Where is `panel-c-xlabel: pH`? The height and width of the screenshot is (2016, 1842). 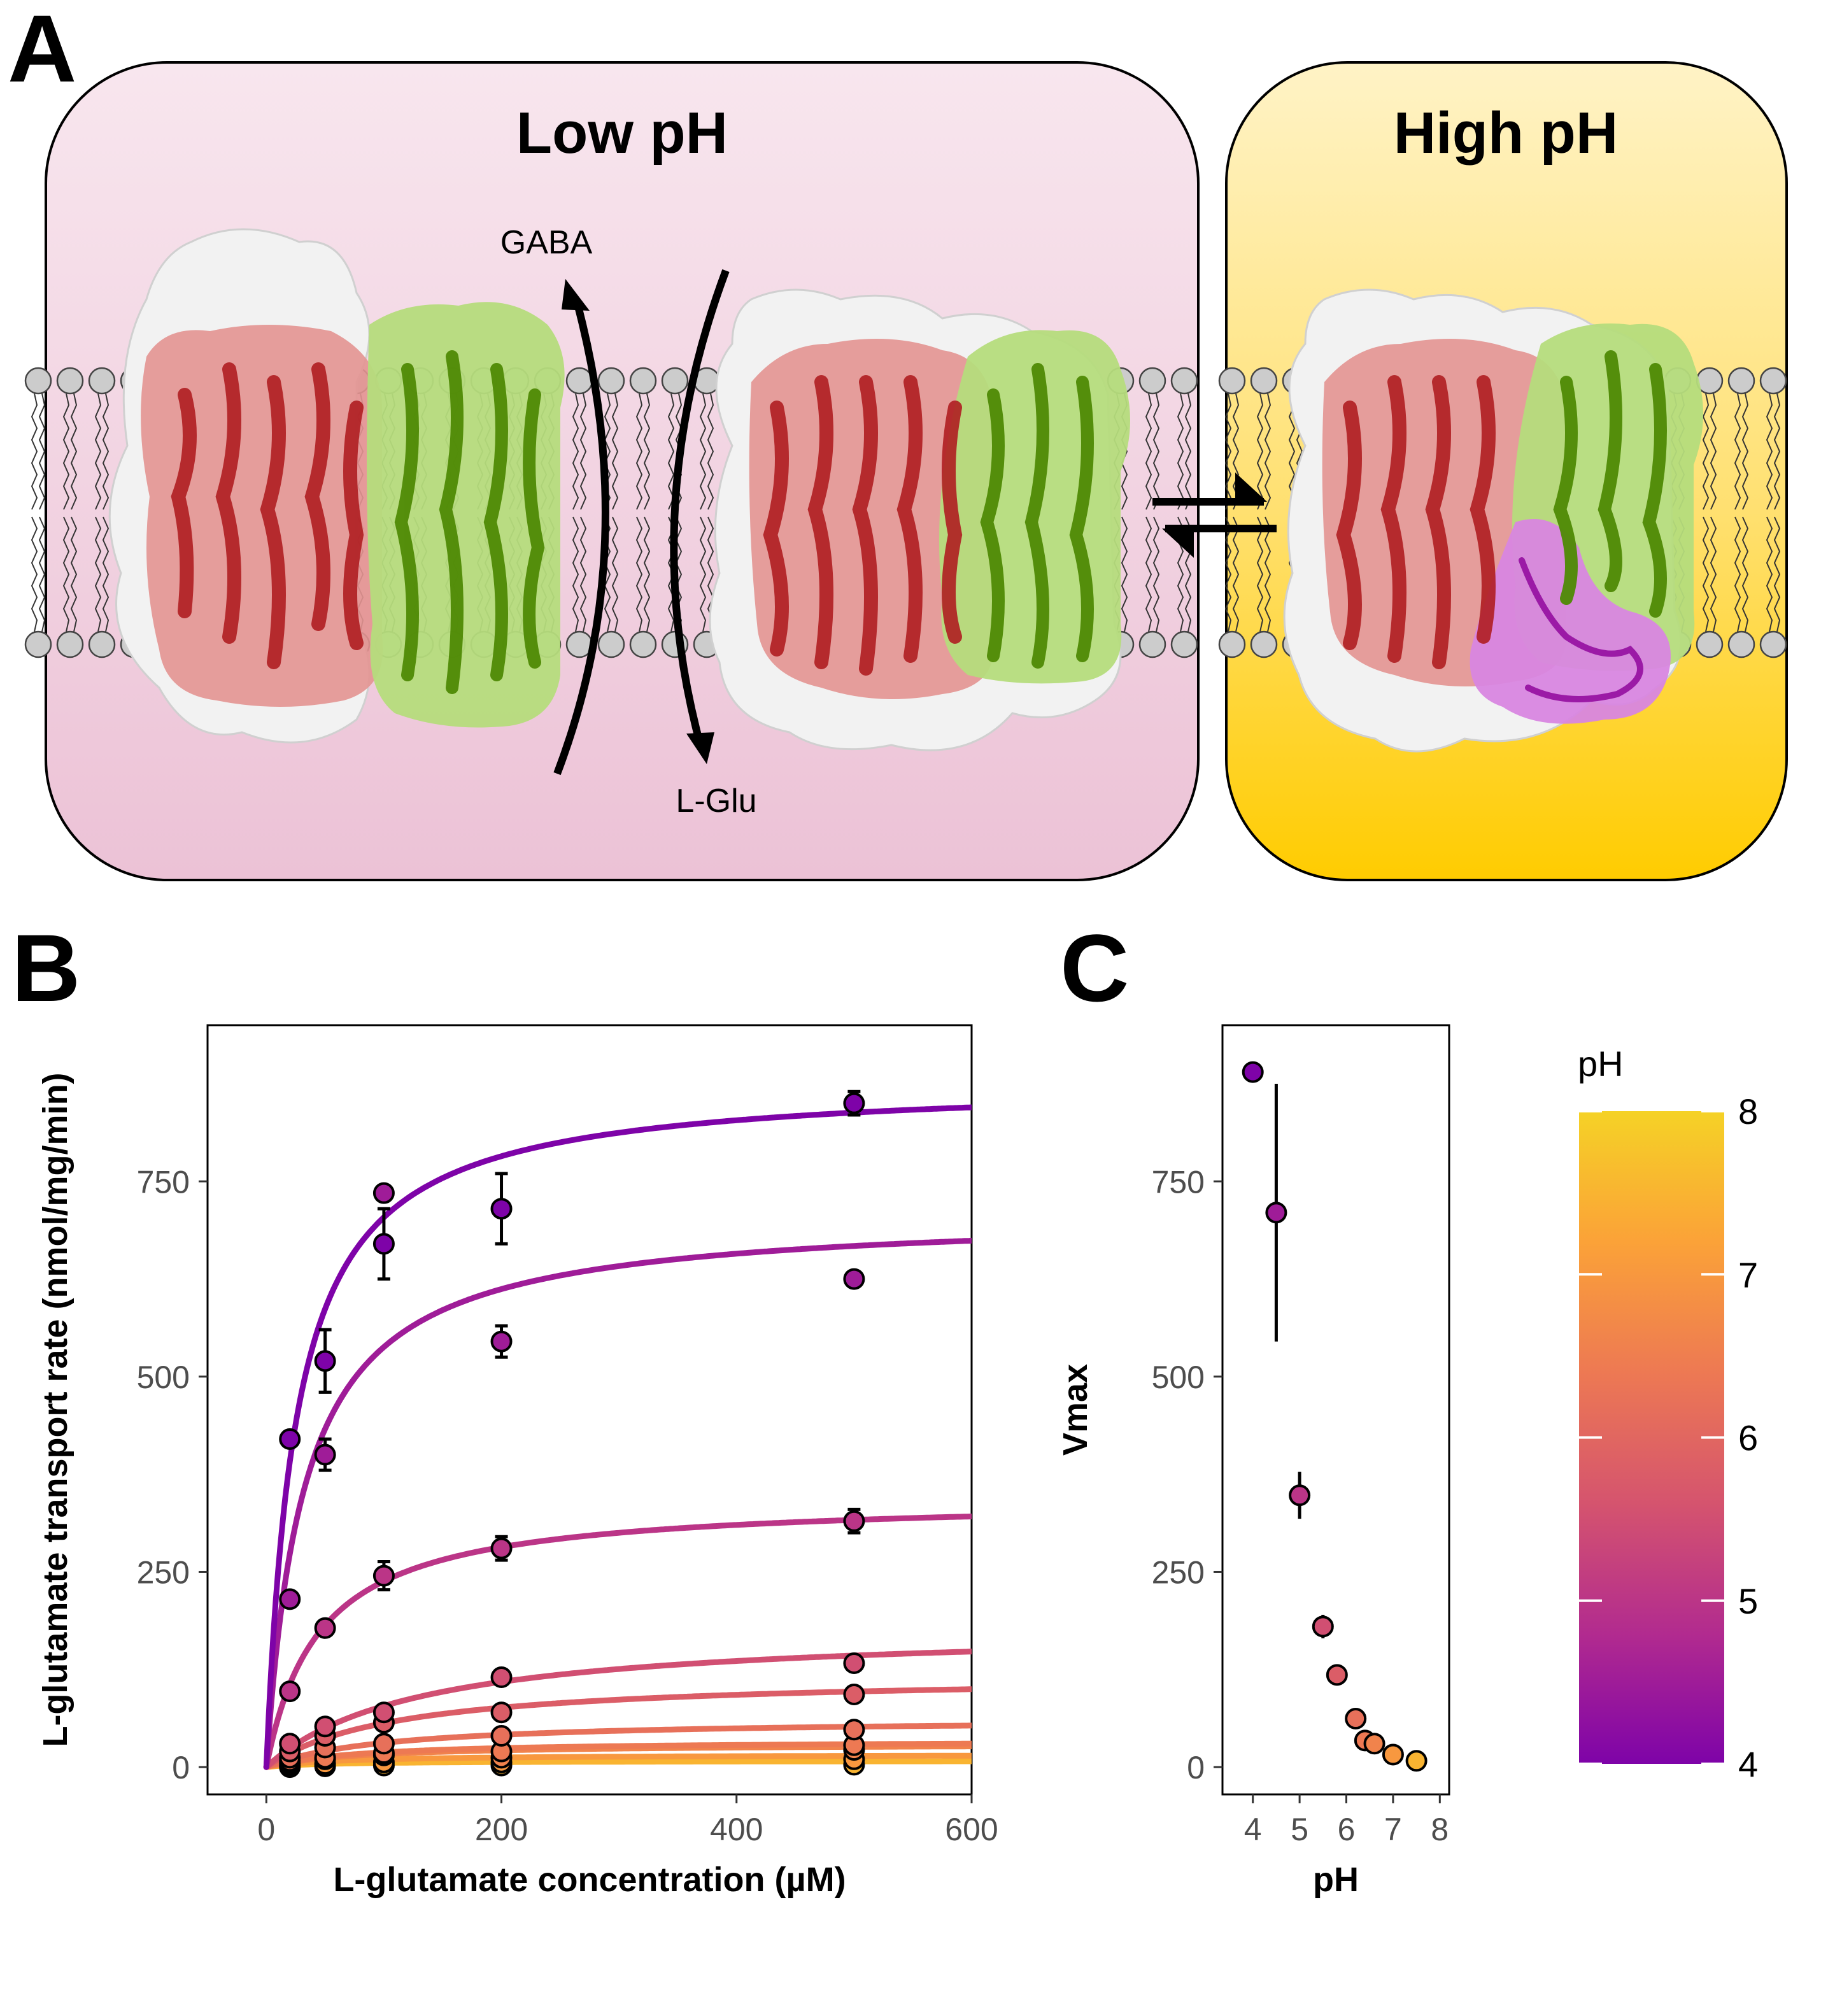 panel-c-xlabel: pH is located at coordinates (1336, 1880).